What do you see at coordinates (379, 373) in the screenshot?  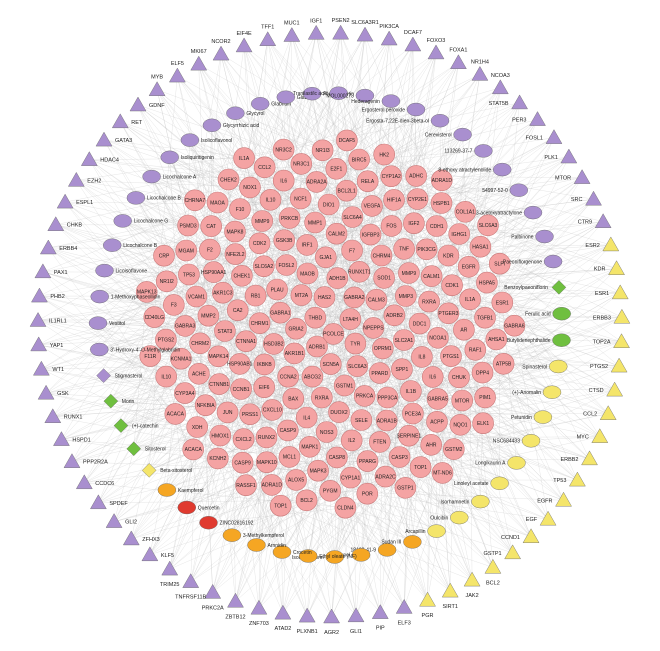 I see `target-node-ppard: PPARD` at bounding box center [379, 373].